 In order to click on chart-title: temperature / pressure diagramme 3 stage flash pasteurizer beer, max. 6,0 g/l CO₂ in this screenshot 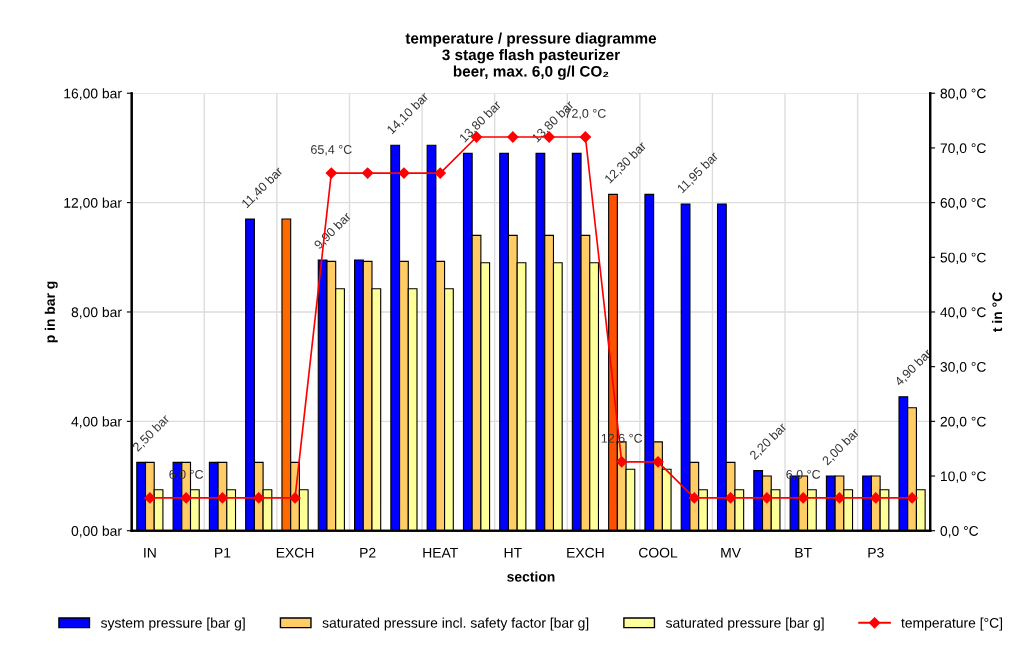, I will do `click(531, 56)`.